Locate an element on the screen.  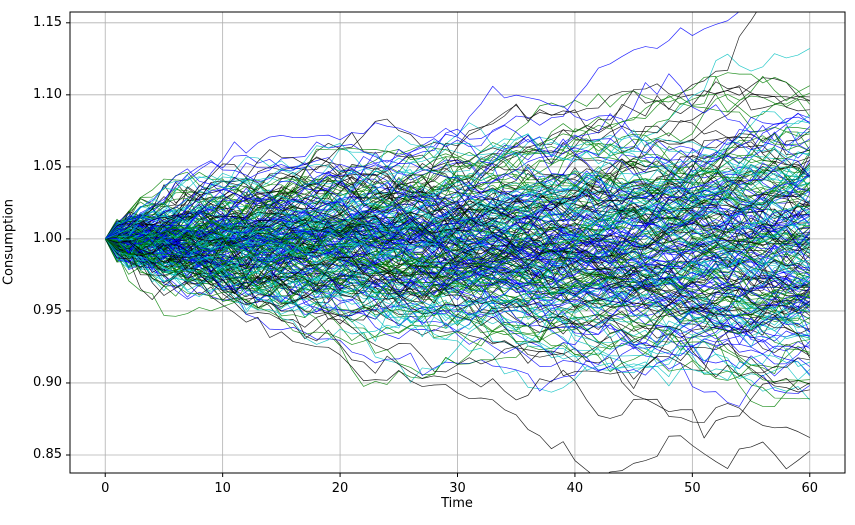
x-axis-title: Time is located at coordinates (457, 503).